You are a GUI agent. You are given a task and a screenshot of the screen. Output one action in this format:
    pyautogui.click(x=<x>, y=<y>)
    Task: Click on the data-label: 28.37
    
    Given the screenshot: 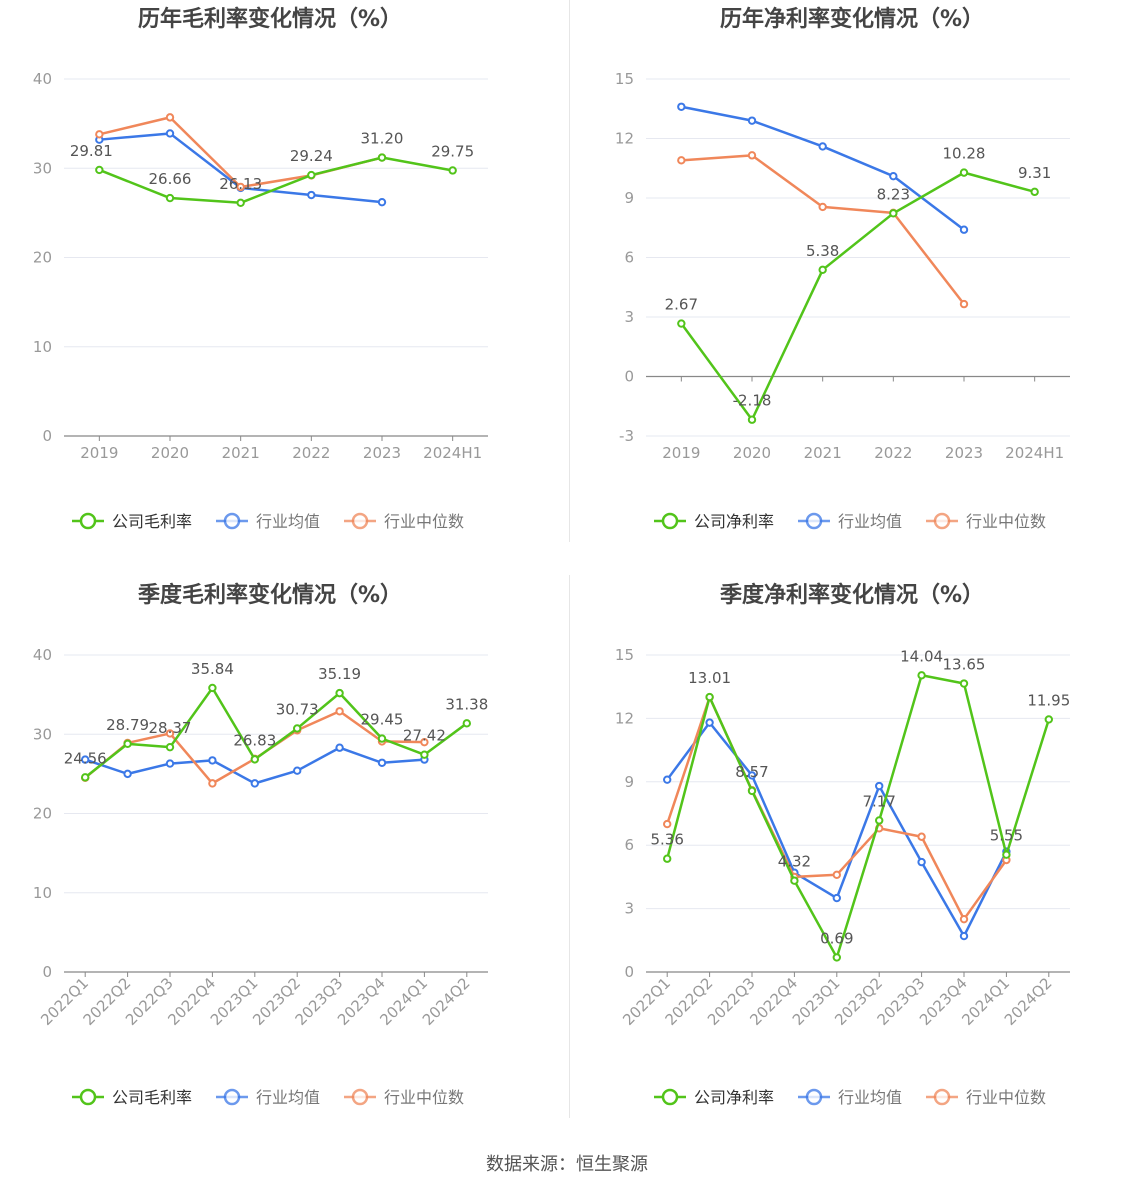 What is the action you would take?
    pyautogui.click(x=170, y=728)
    